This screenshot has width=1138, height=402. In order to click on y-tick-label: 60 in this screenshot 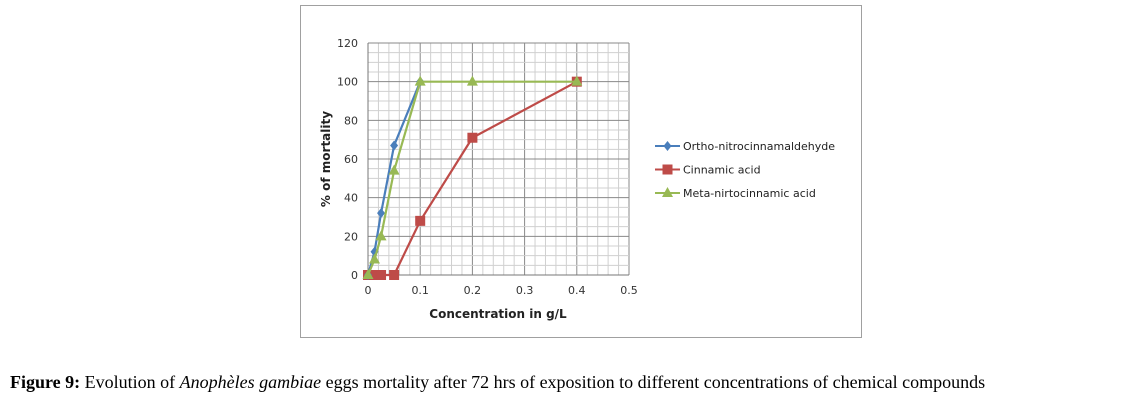, I will do `click(351, 159)`.